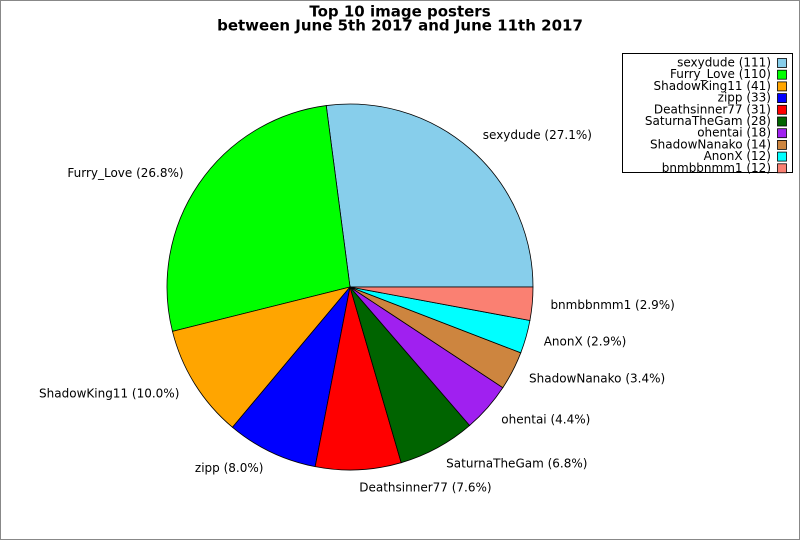  I want to click on slice-label: zipp (8.0%), so click(229, 468).